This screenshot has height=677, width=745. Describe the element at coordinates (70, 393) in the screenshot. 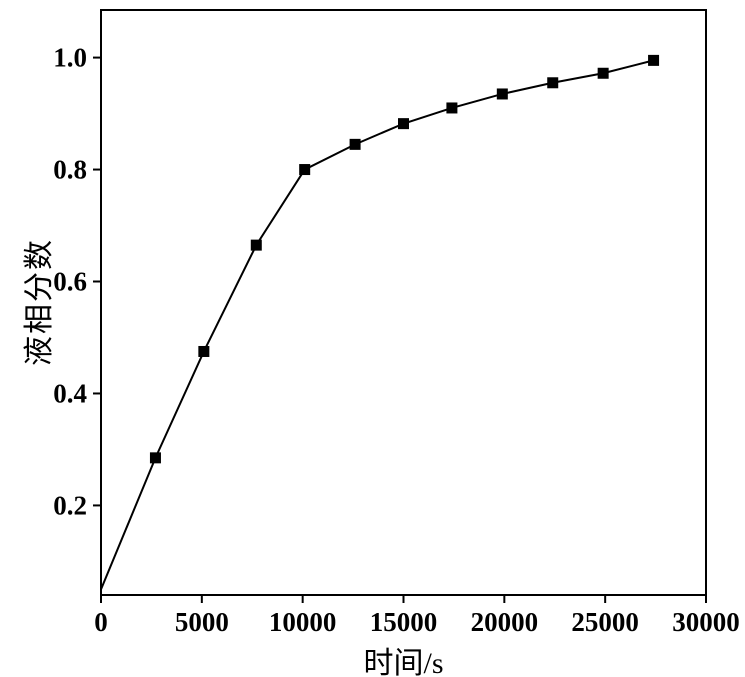

I see `y-tick-label: 0.4` at that location.